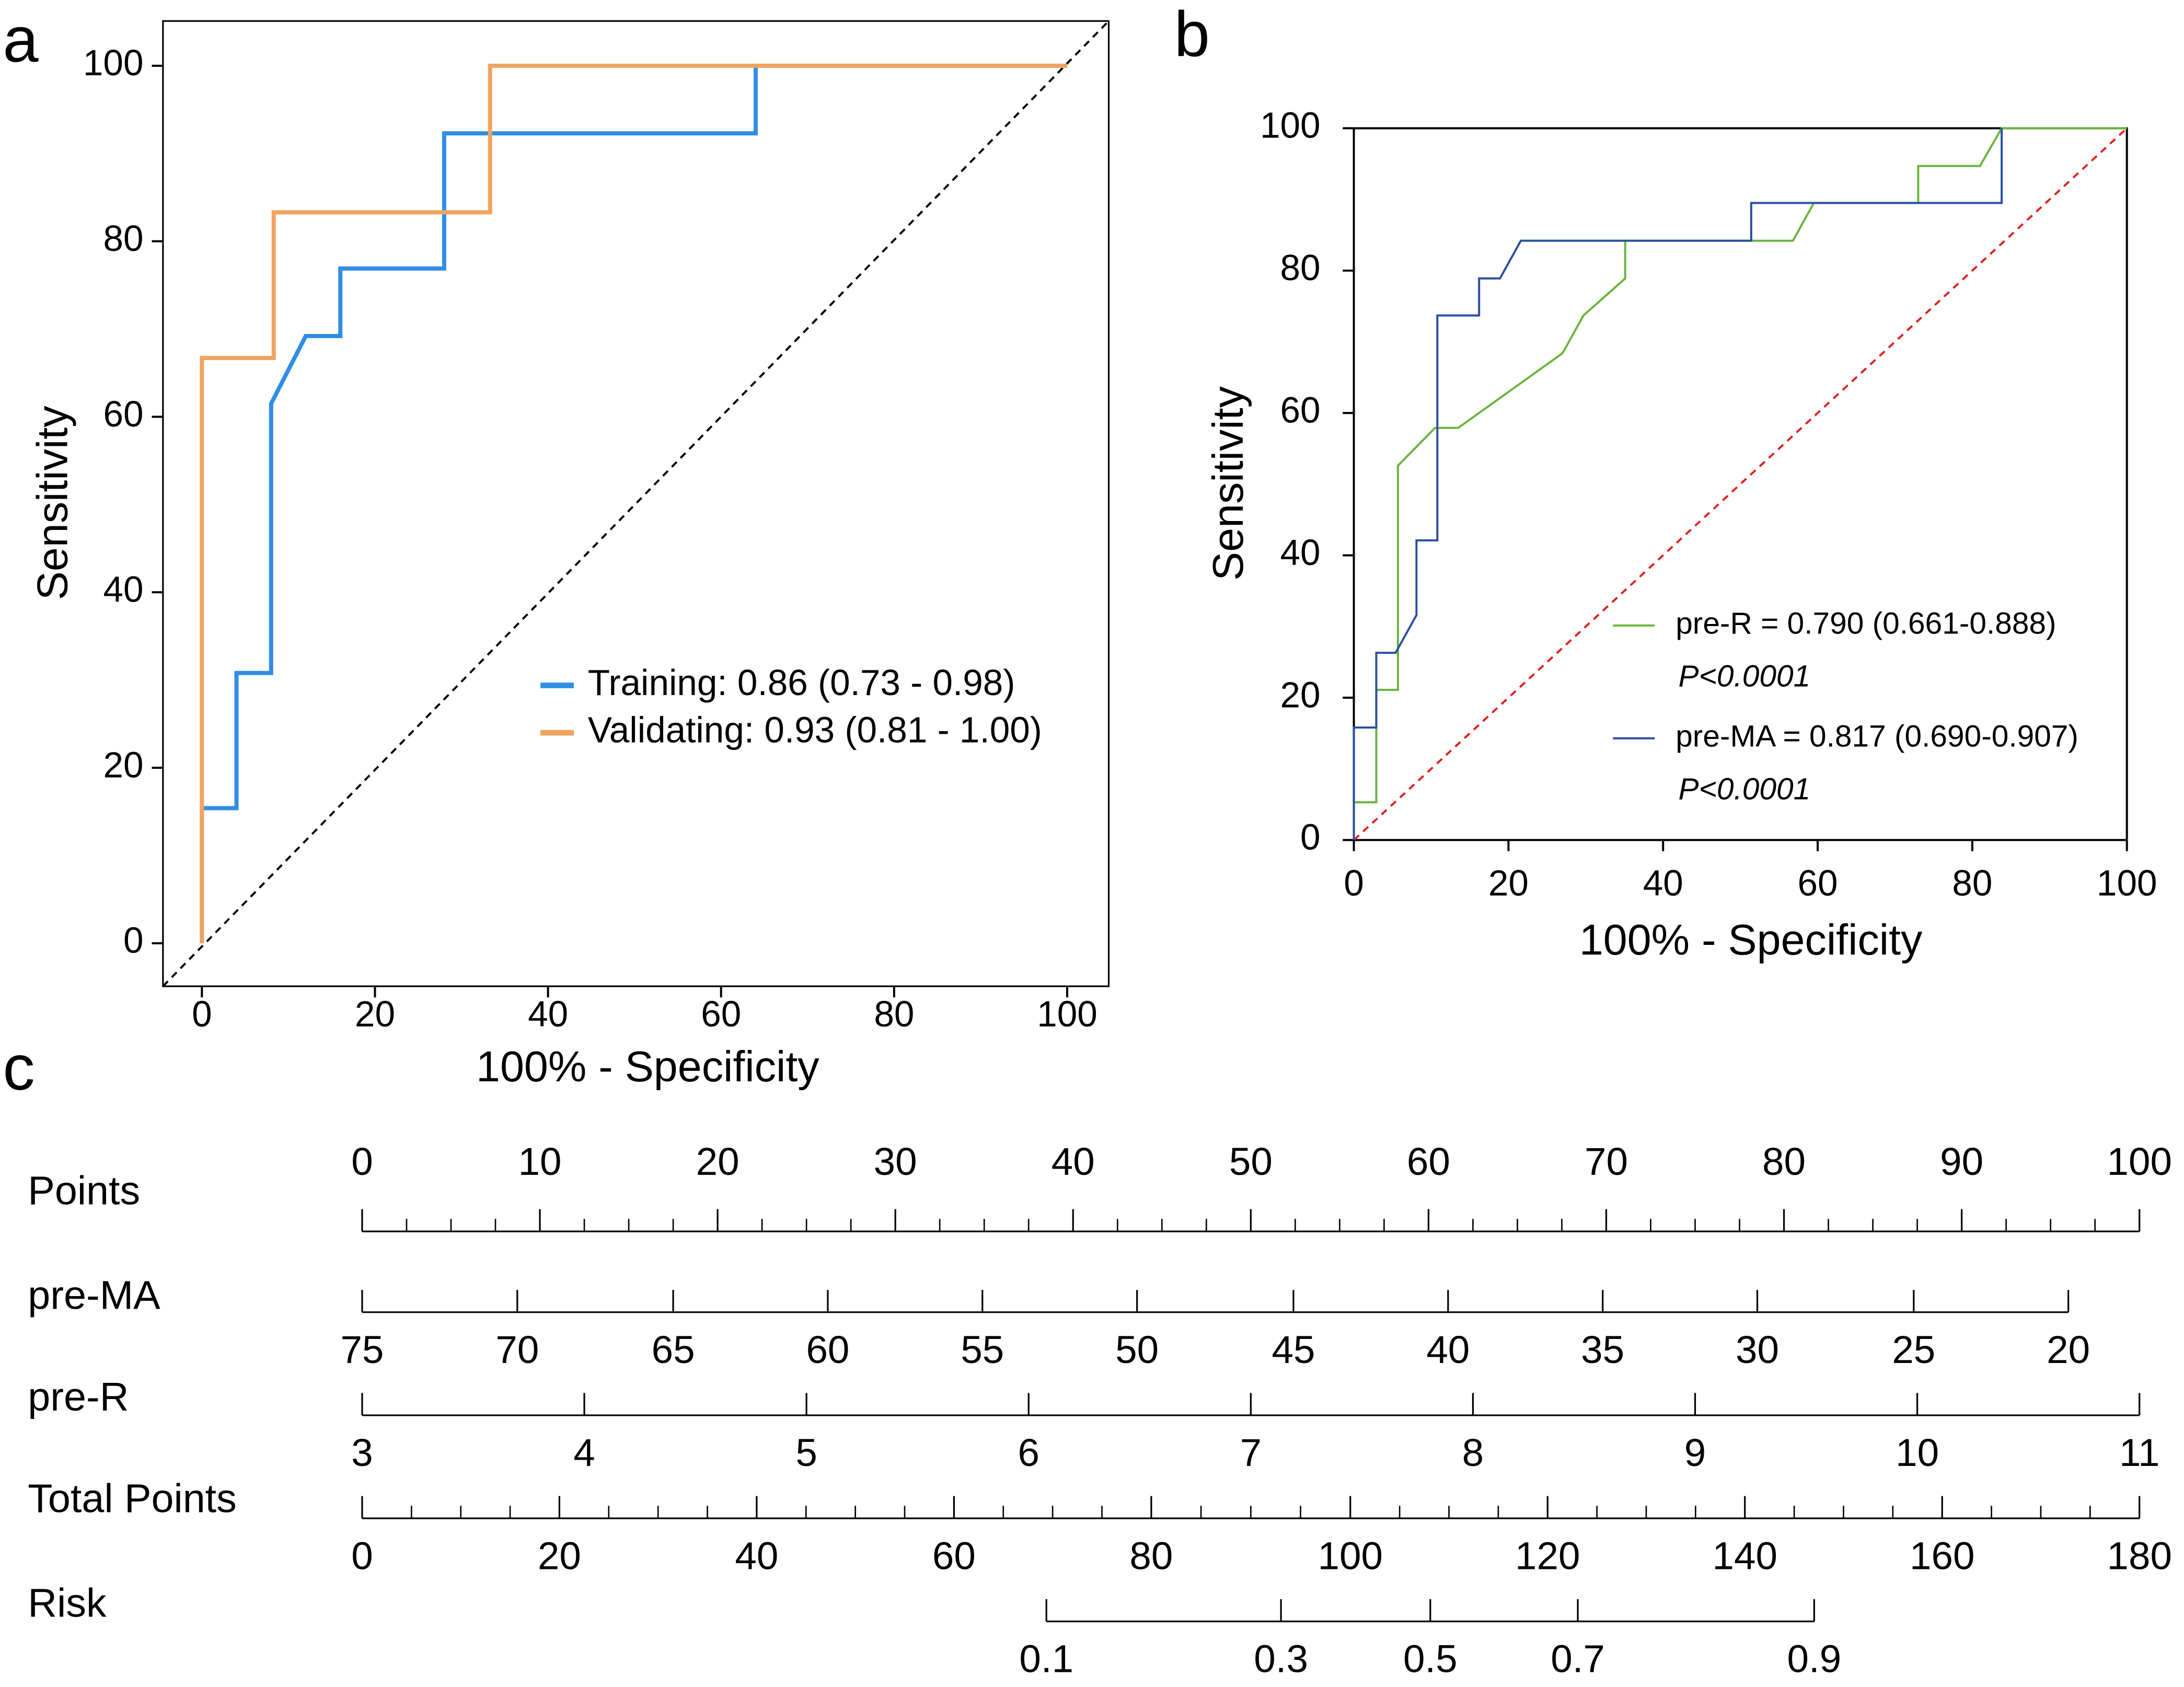 The width and height of the screenshot is (2184, 1687). What do you see at coordinates (1473, 1452) in the screenshot?
I see `tick-label: 8` at bounding box center [1473, 1452].